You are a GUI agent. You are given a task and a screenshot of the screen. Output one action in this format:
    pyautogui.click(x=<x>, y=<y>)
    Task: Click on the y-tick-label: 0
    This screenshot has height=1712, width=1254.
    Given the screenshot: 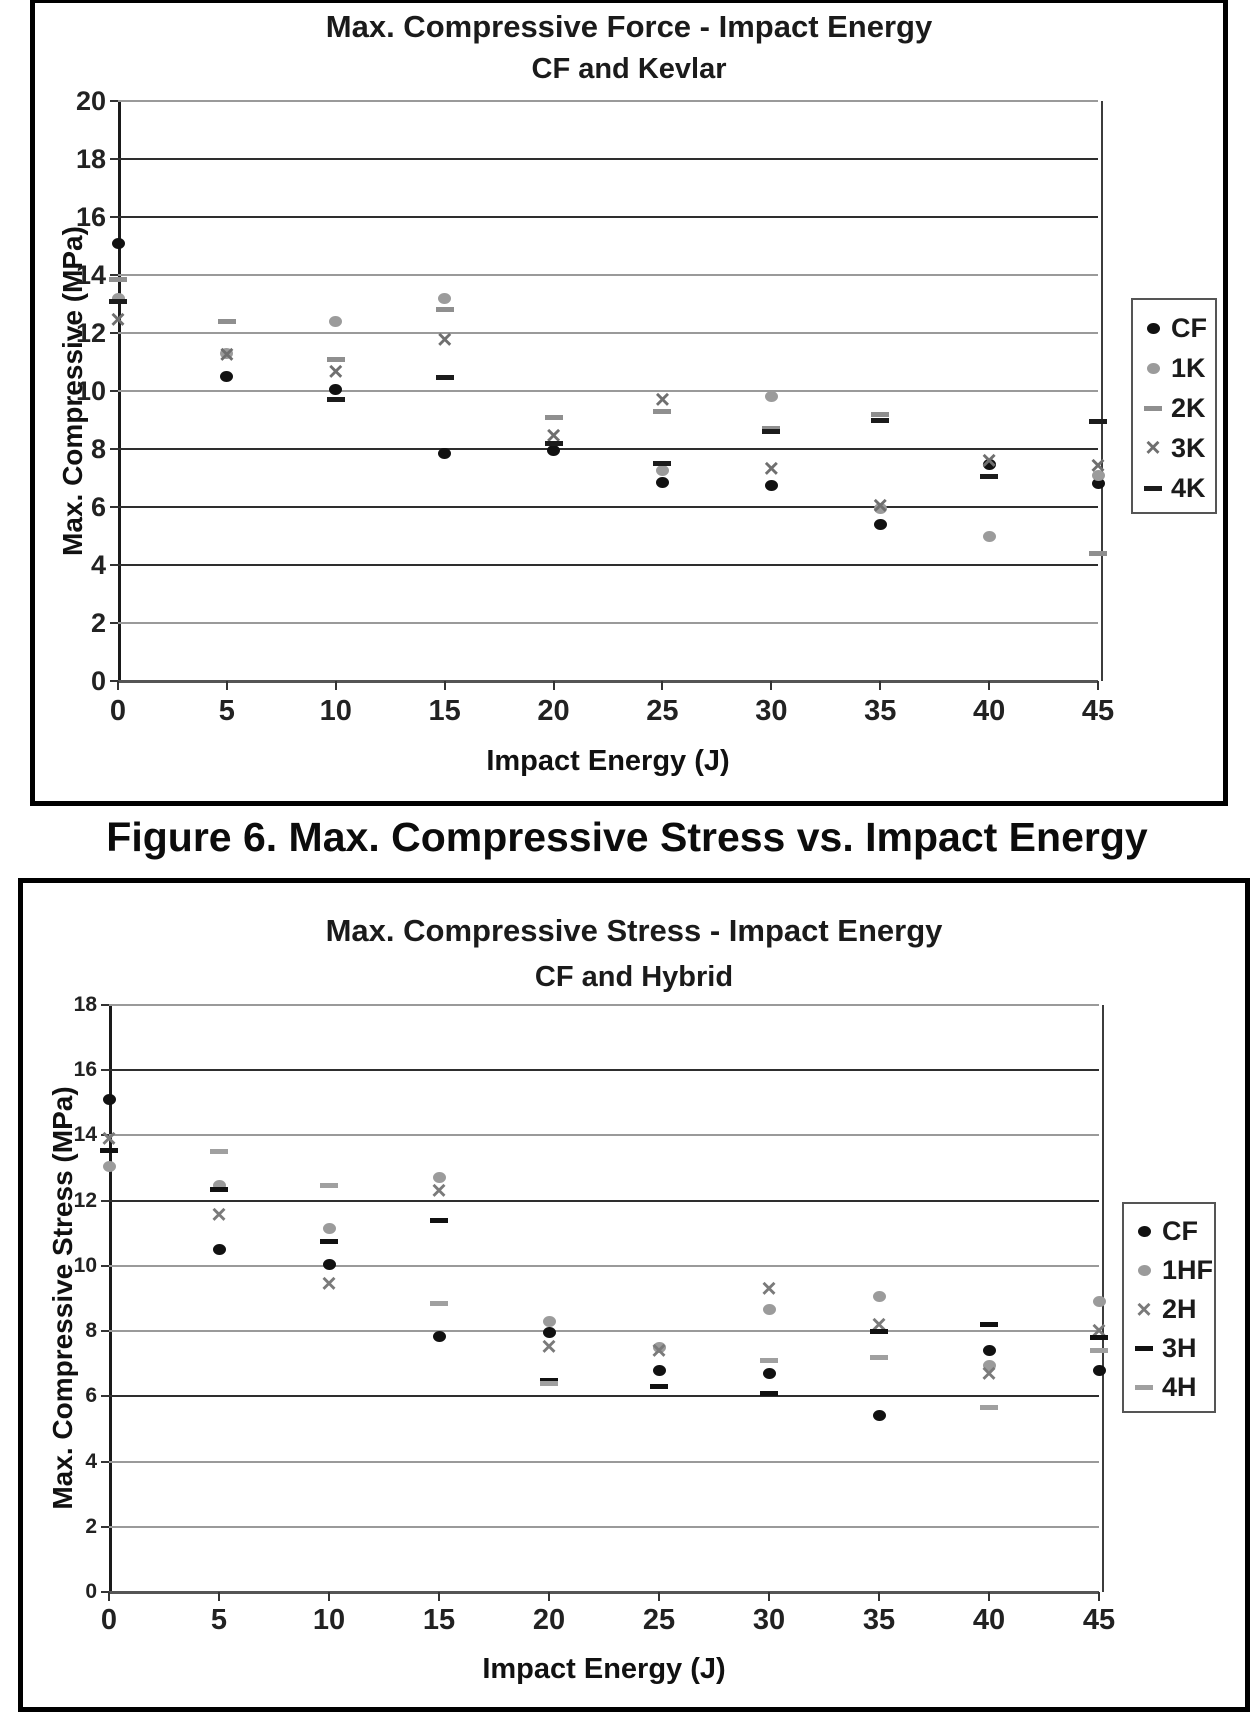 What is the action you would take?
    pyautogui.click(x=98, y=681)
    